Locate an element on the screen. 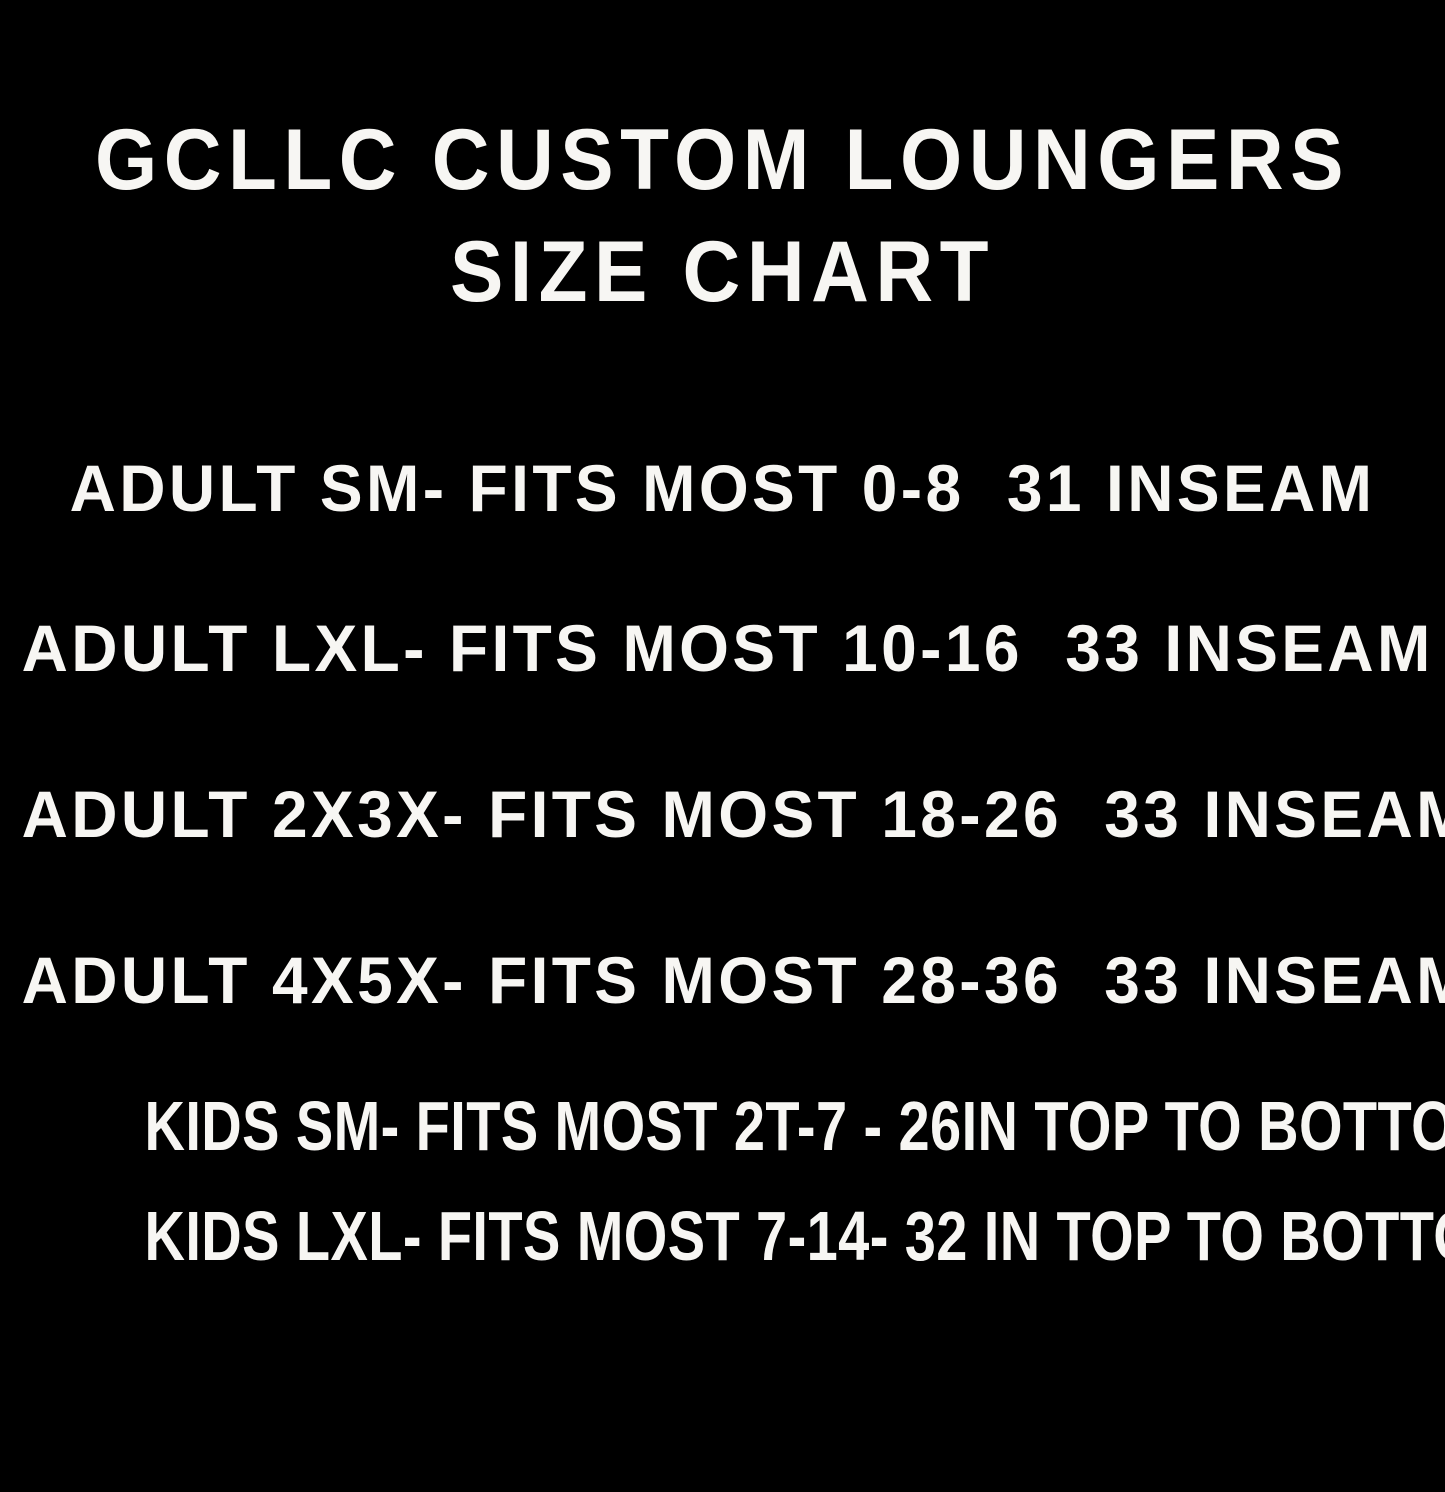 This screenshot has height=1492, width=1445. size-row-adult-sm: ADULT SM- FITS MOST 0-8 31 INSEAM is located at coordinates (722, 488).